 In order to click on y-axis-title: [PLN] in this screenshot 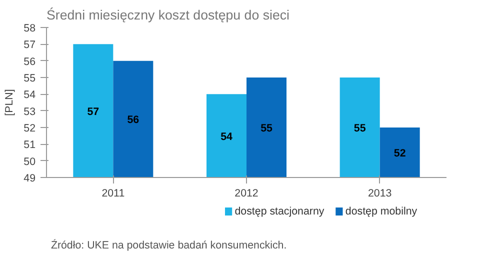, I will do `click(10, 102)`.